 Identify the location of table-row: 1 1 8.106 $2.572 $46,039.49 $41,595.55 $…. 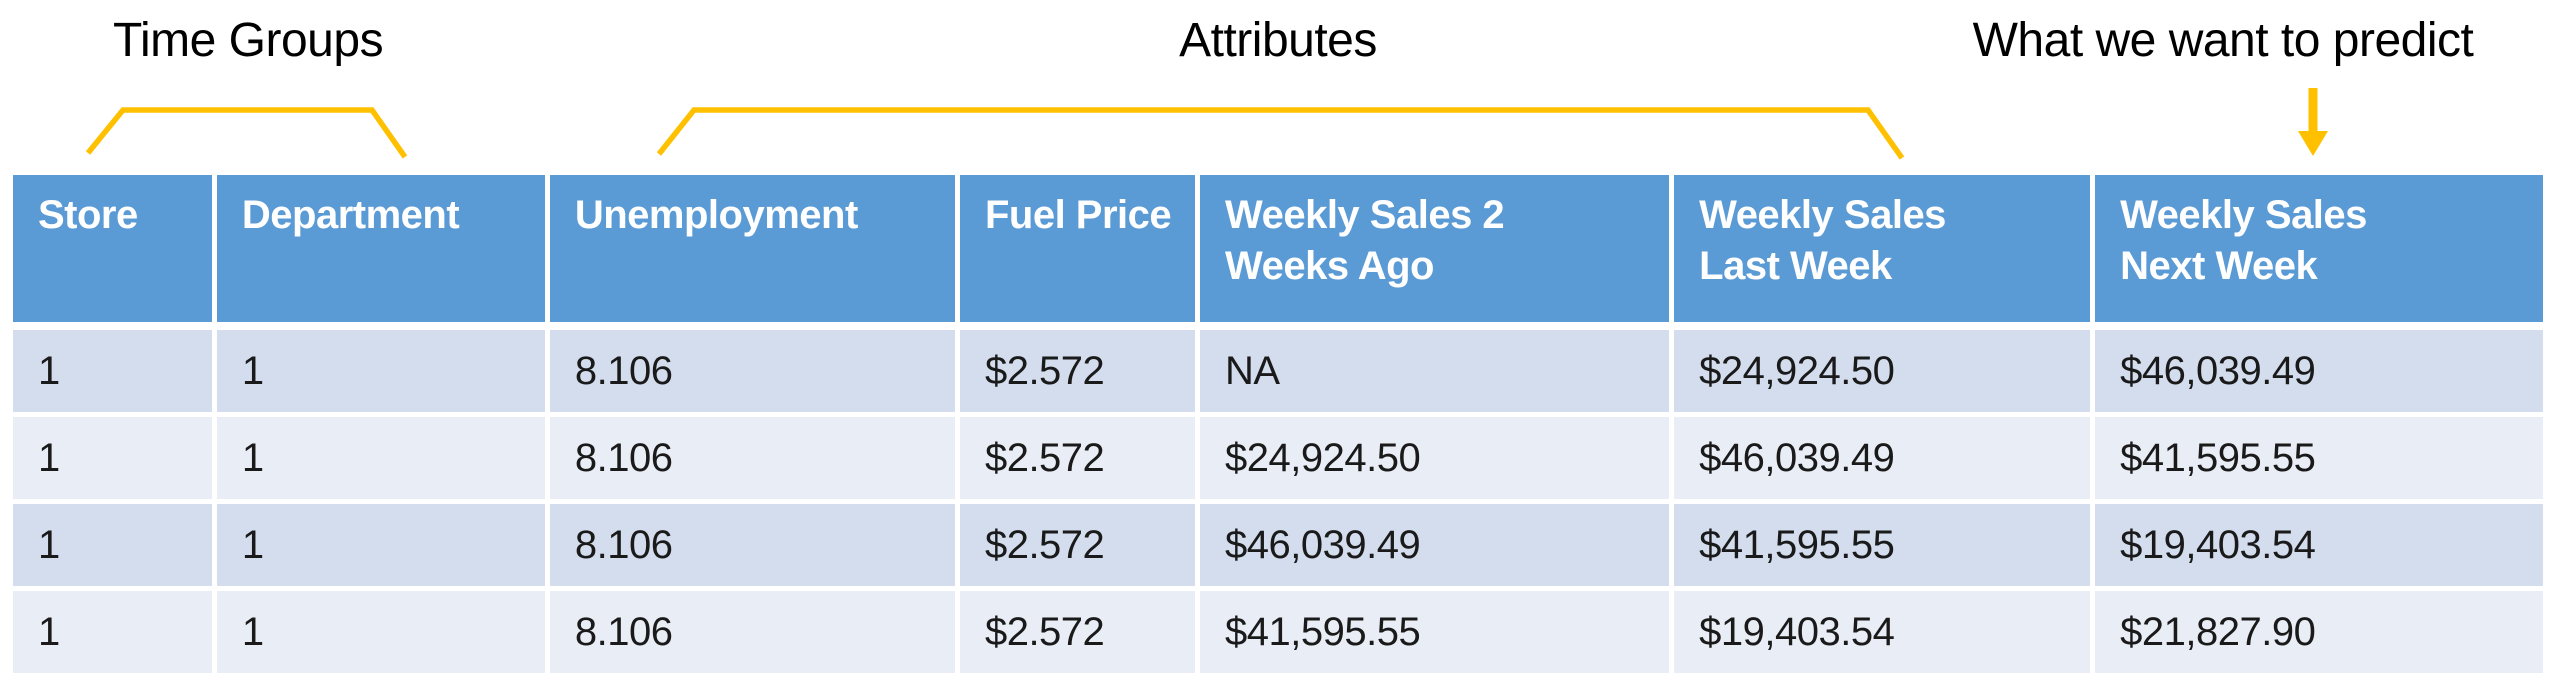
(1278, 545).